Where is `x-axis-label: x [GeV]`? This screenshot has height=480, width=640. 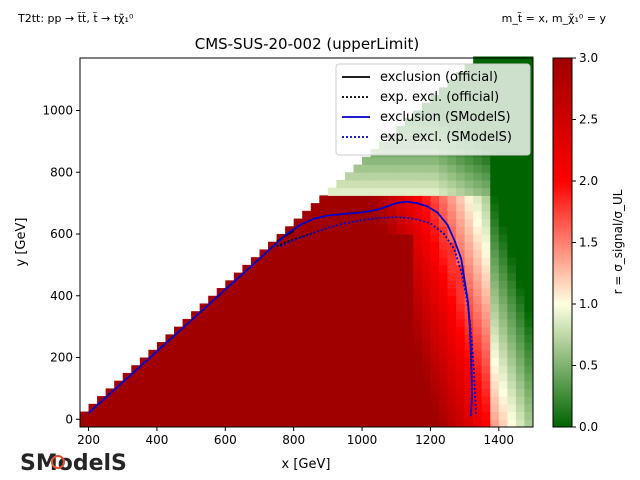 x-axis-label: x [GeV] is located at coordinates (306, 464).